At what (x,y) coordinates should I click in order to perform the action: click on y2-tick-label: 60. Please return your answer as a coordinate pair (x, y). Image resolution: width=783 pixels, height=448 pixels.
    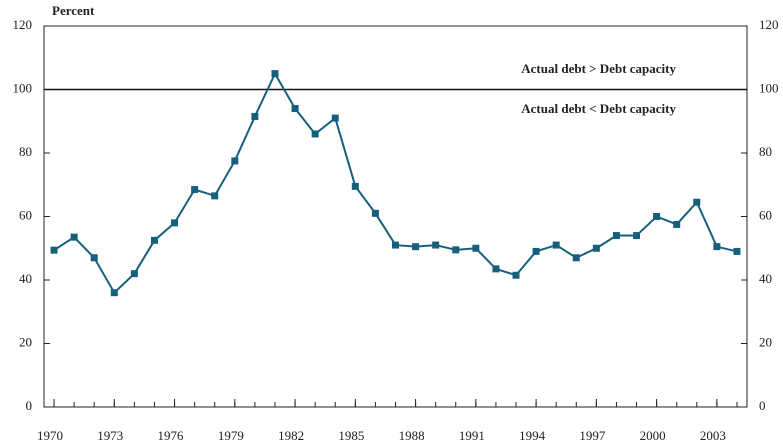
    Looking at the image, I should click on (765, 214).